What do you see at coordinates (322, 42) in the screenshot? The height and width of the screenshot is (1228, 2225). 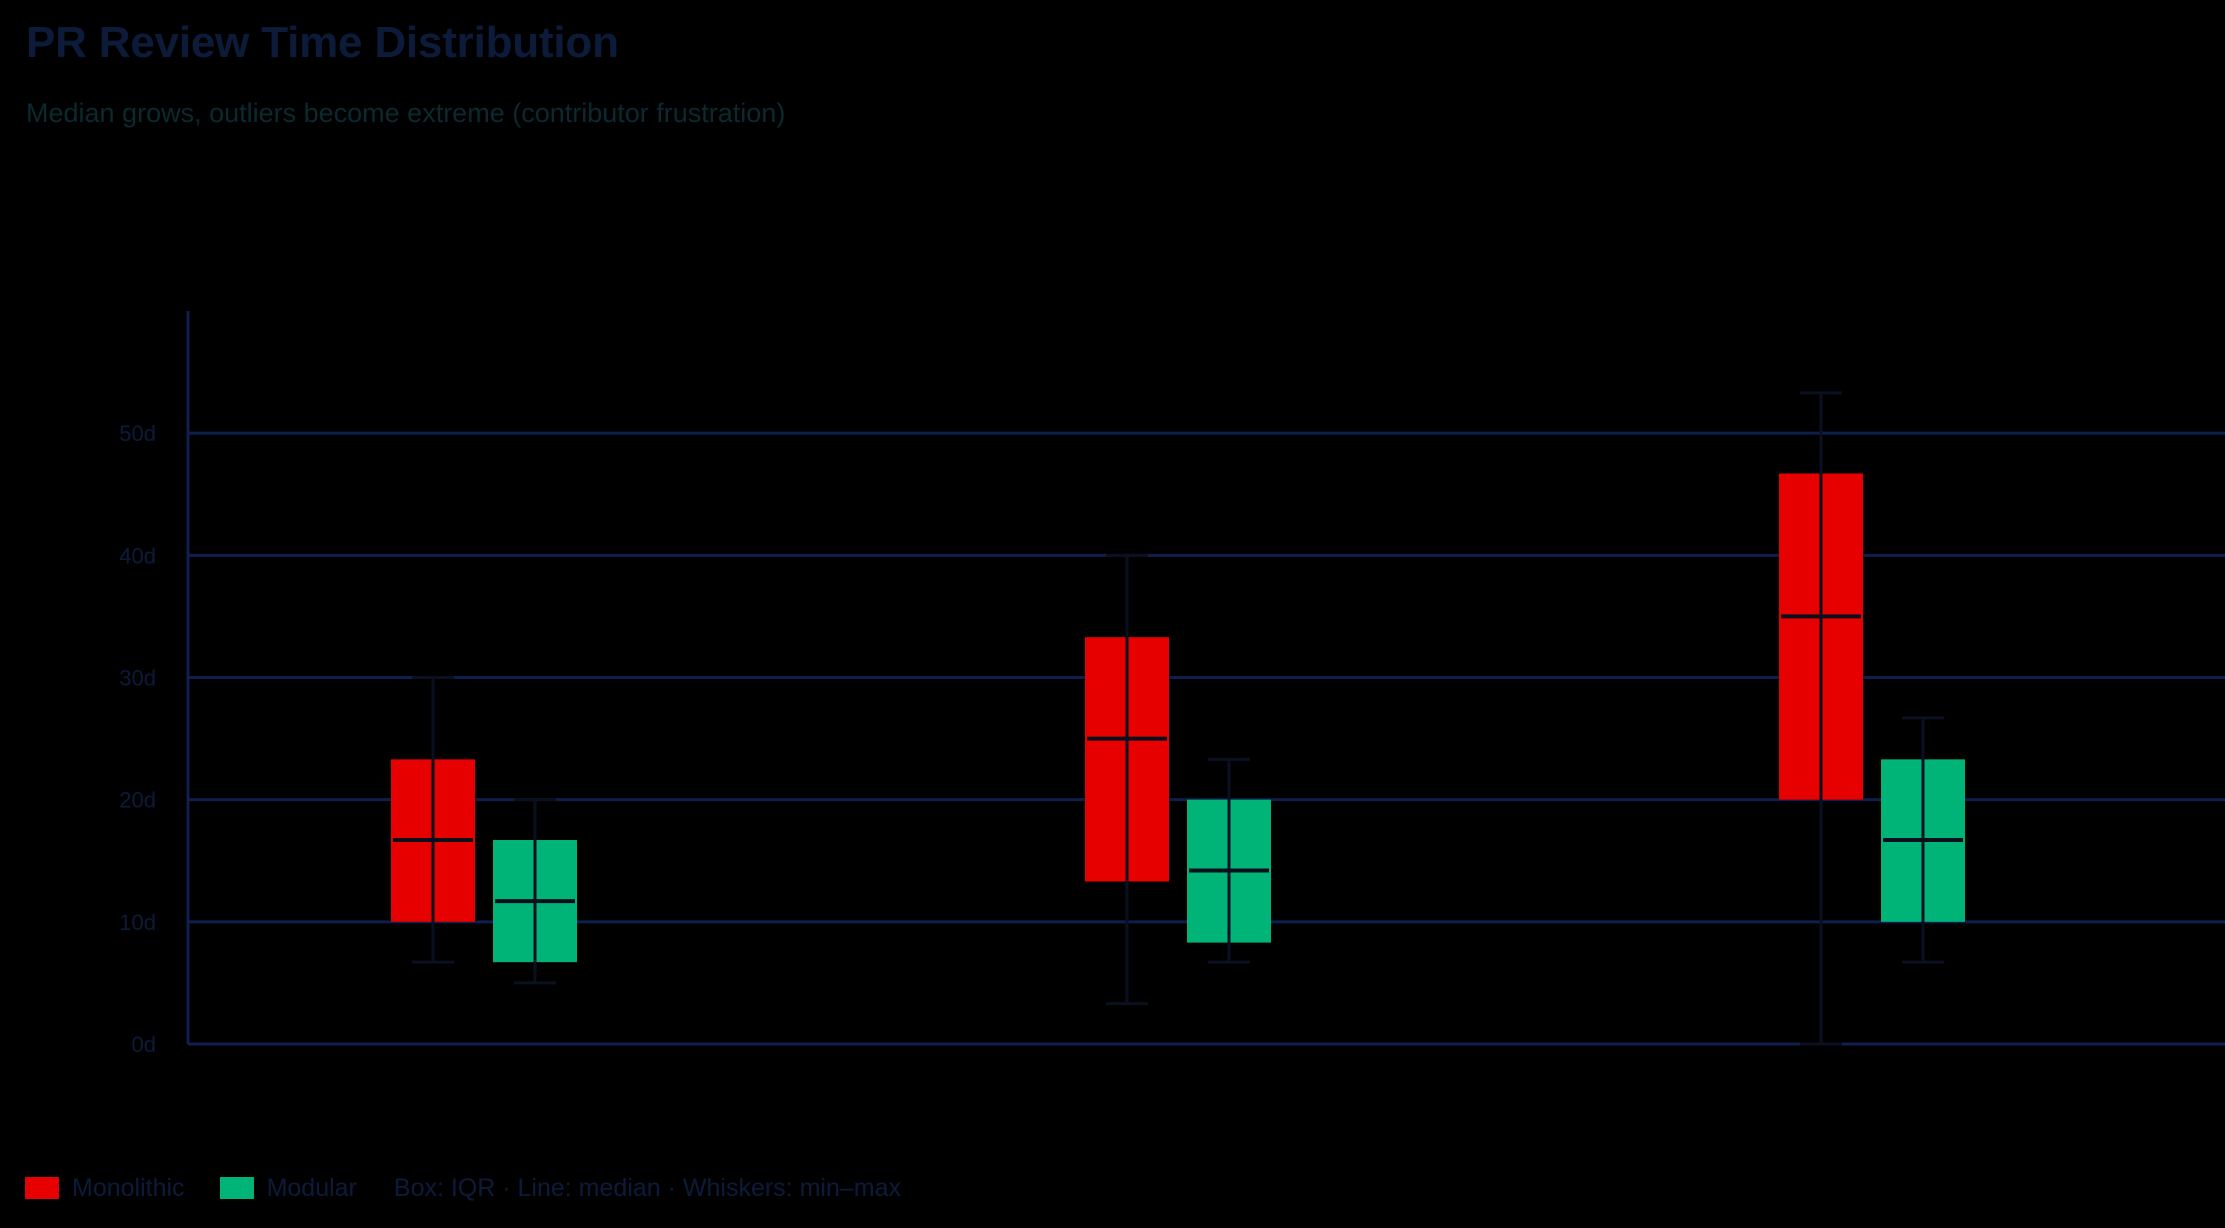 I see `chart-title: PR Review Time Distribution` at bounding box center [322, 42].